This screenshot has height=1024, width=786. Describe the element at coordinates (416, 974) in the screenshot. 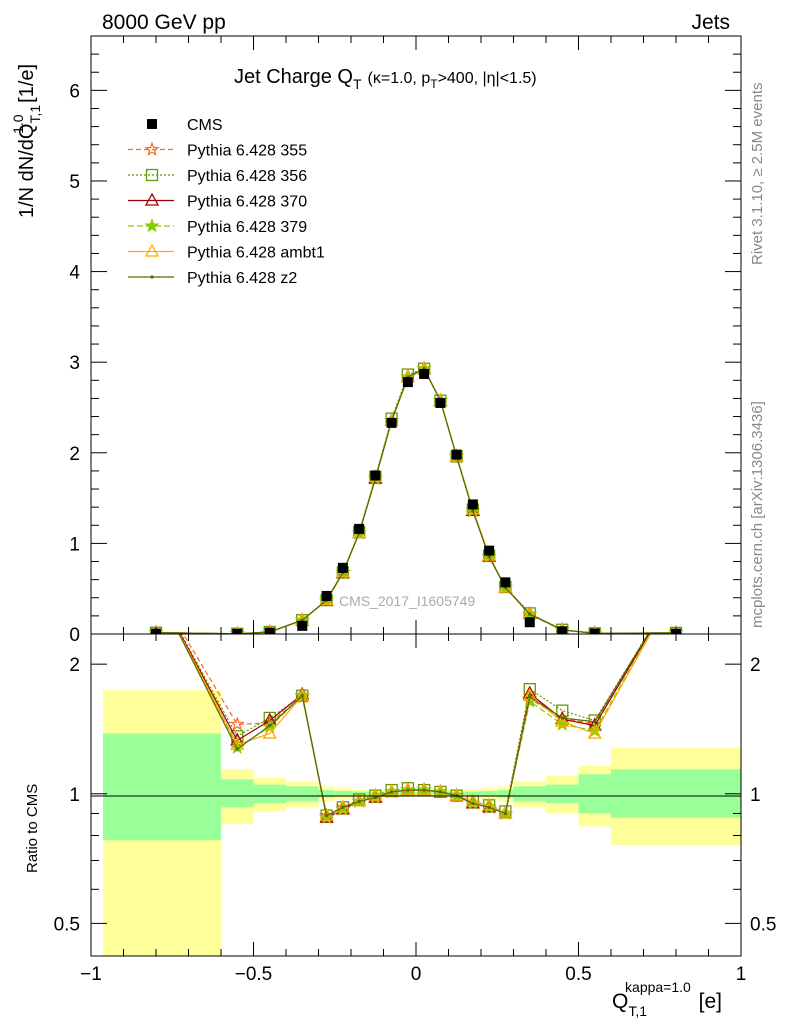

I see `x-tick-label: 0` at that location.